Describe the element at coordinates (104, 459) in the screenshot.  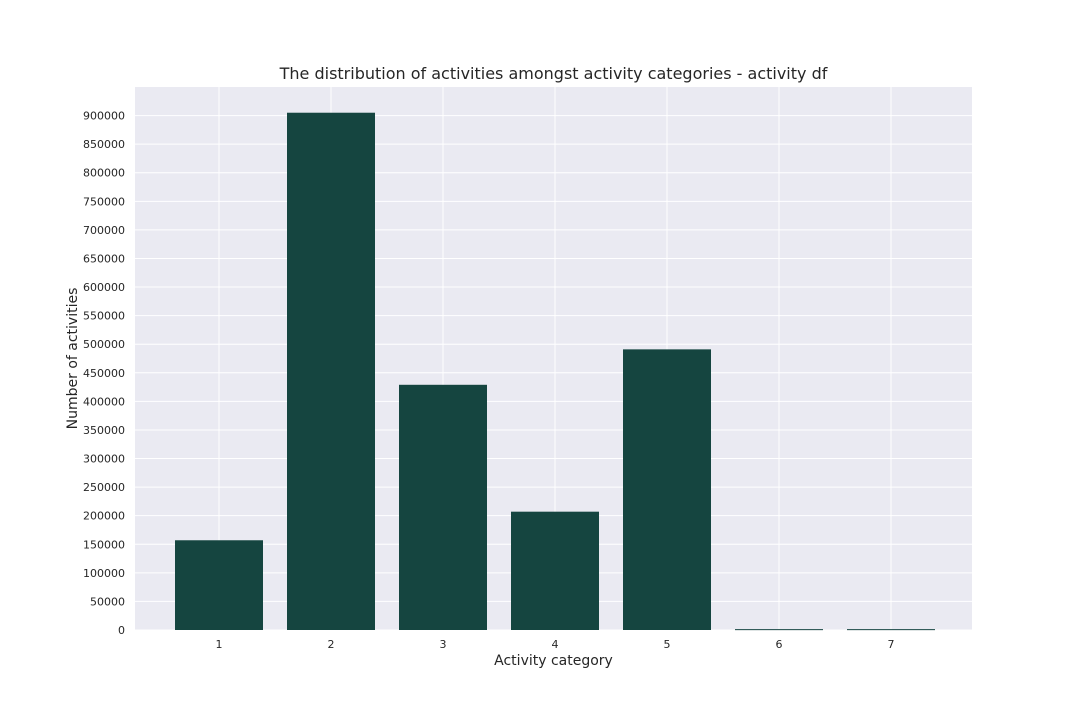
I see `y-tick-label: 300000` at that location.